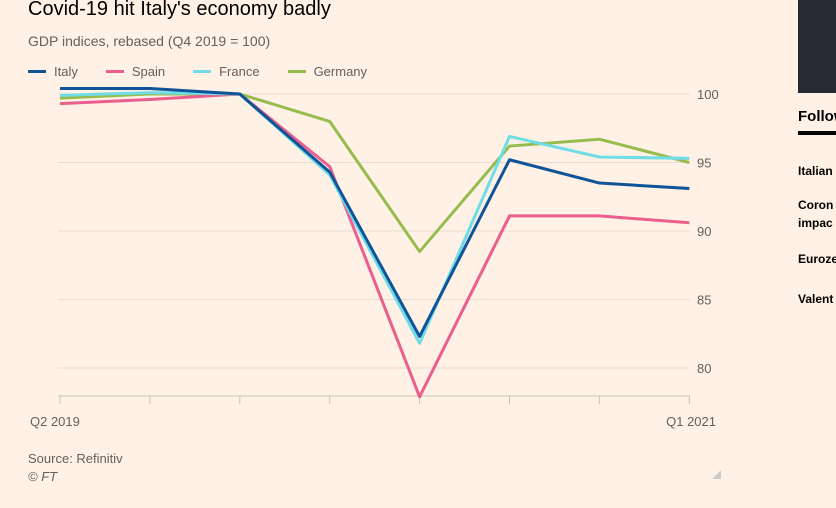 This screenshot has width=836, height=508. What do you see at coordinates (817, 259) in the screenshot?
I see `sidebar-link: Euroze` at bounding box center [817, 259].